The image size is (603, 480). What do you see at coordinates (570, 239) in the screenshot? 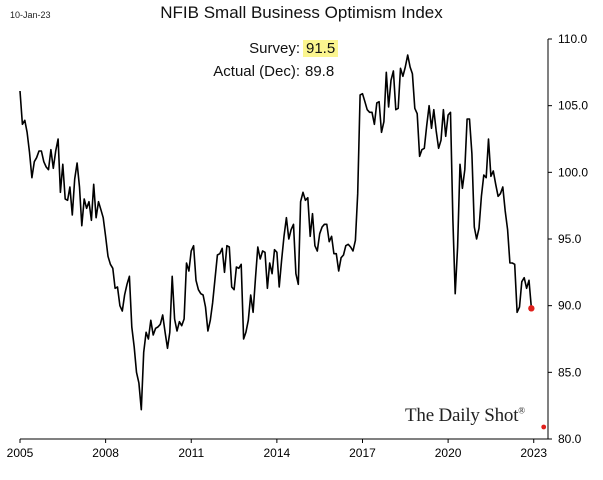
I see `y-tick-label: 95.0` at bounding box center [570, 239].